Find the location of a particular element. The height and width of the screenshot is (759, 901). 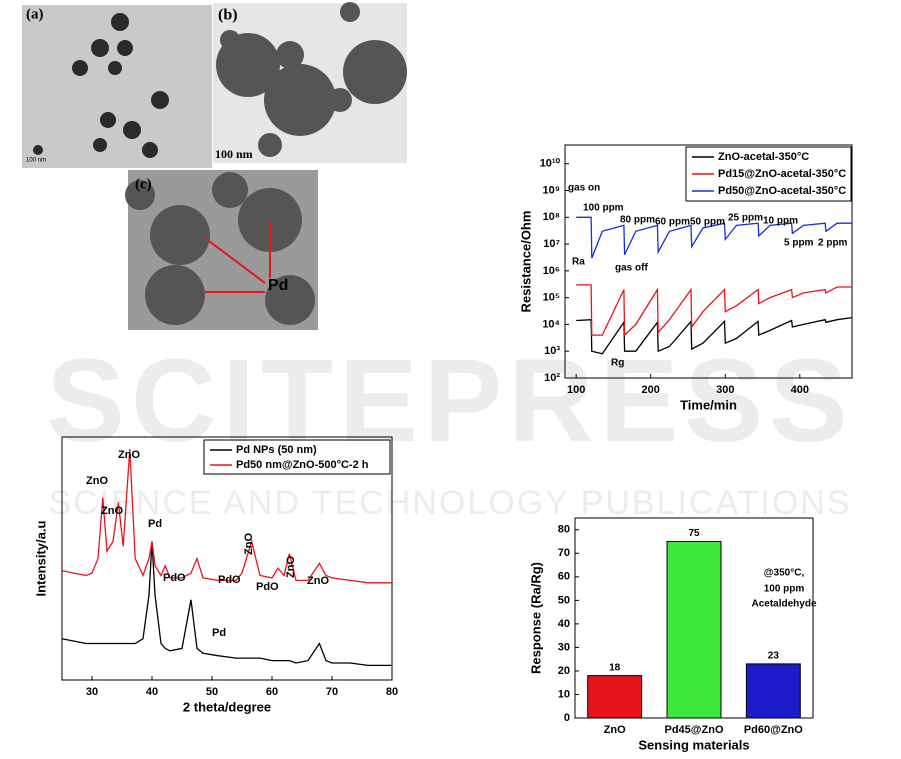

image is located at coordinates (117, 86).